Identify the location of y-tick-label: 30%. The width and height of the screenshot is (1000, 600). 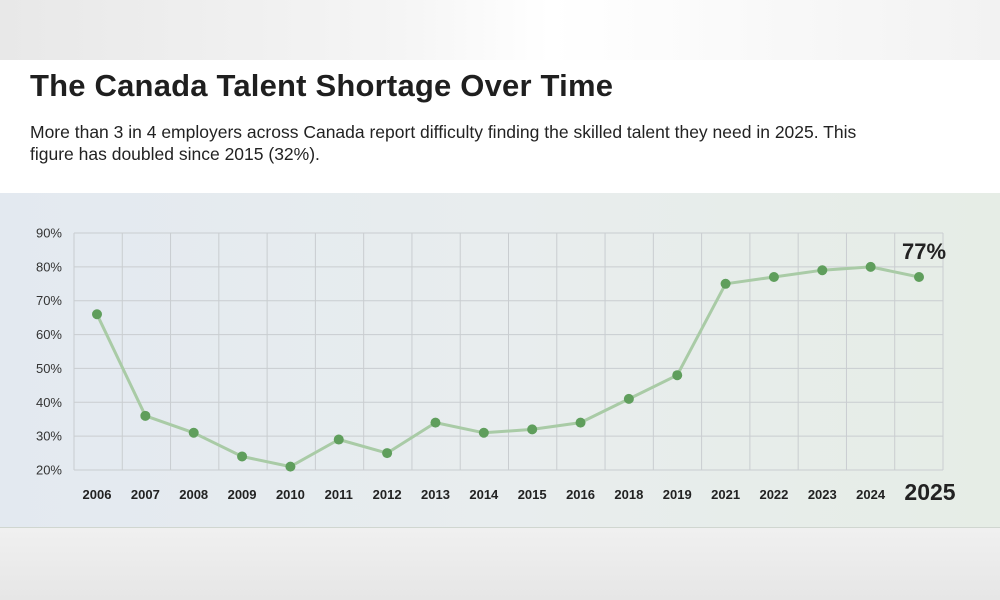
(49, 436).